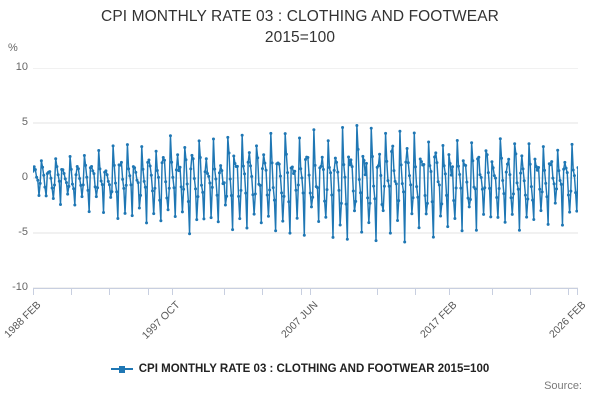  Describe the element at coordinates (121, 369) in the screenshot. I see `legend-line-marker-icon` at that location.